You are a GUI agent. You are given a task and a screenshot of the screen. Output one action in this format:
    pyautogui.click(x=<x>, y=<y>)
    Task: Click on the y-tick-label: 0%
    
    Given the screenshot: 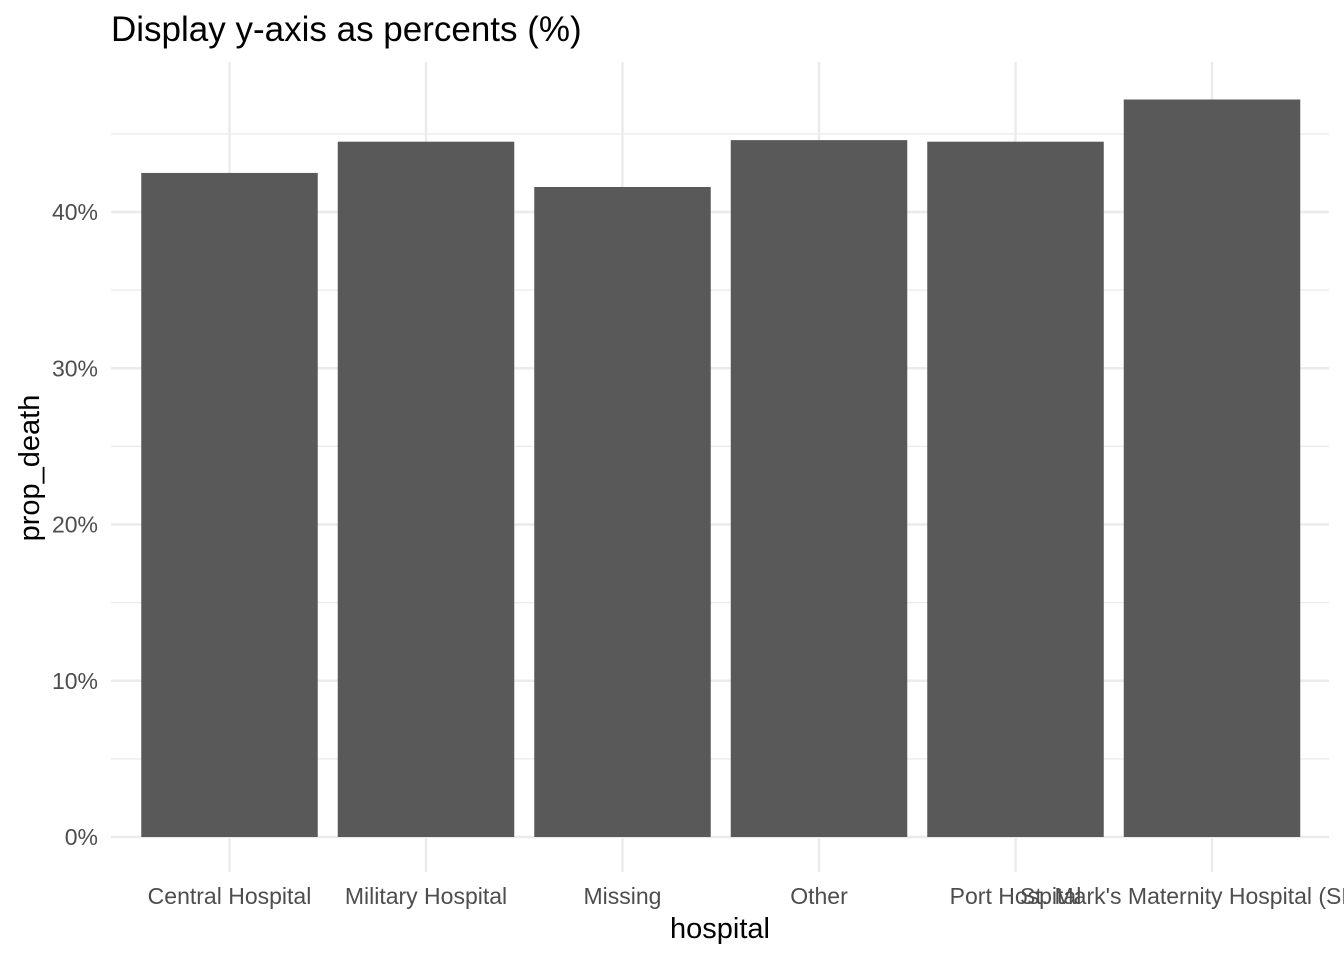 What is the action you would take?
    pyautogui.click(x=81, y=837)
    